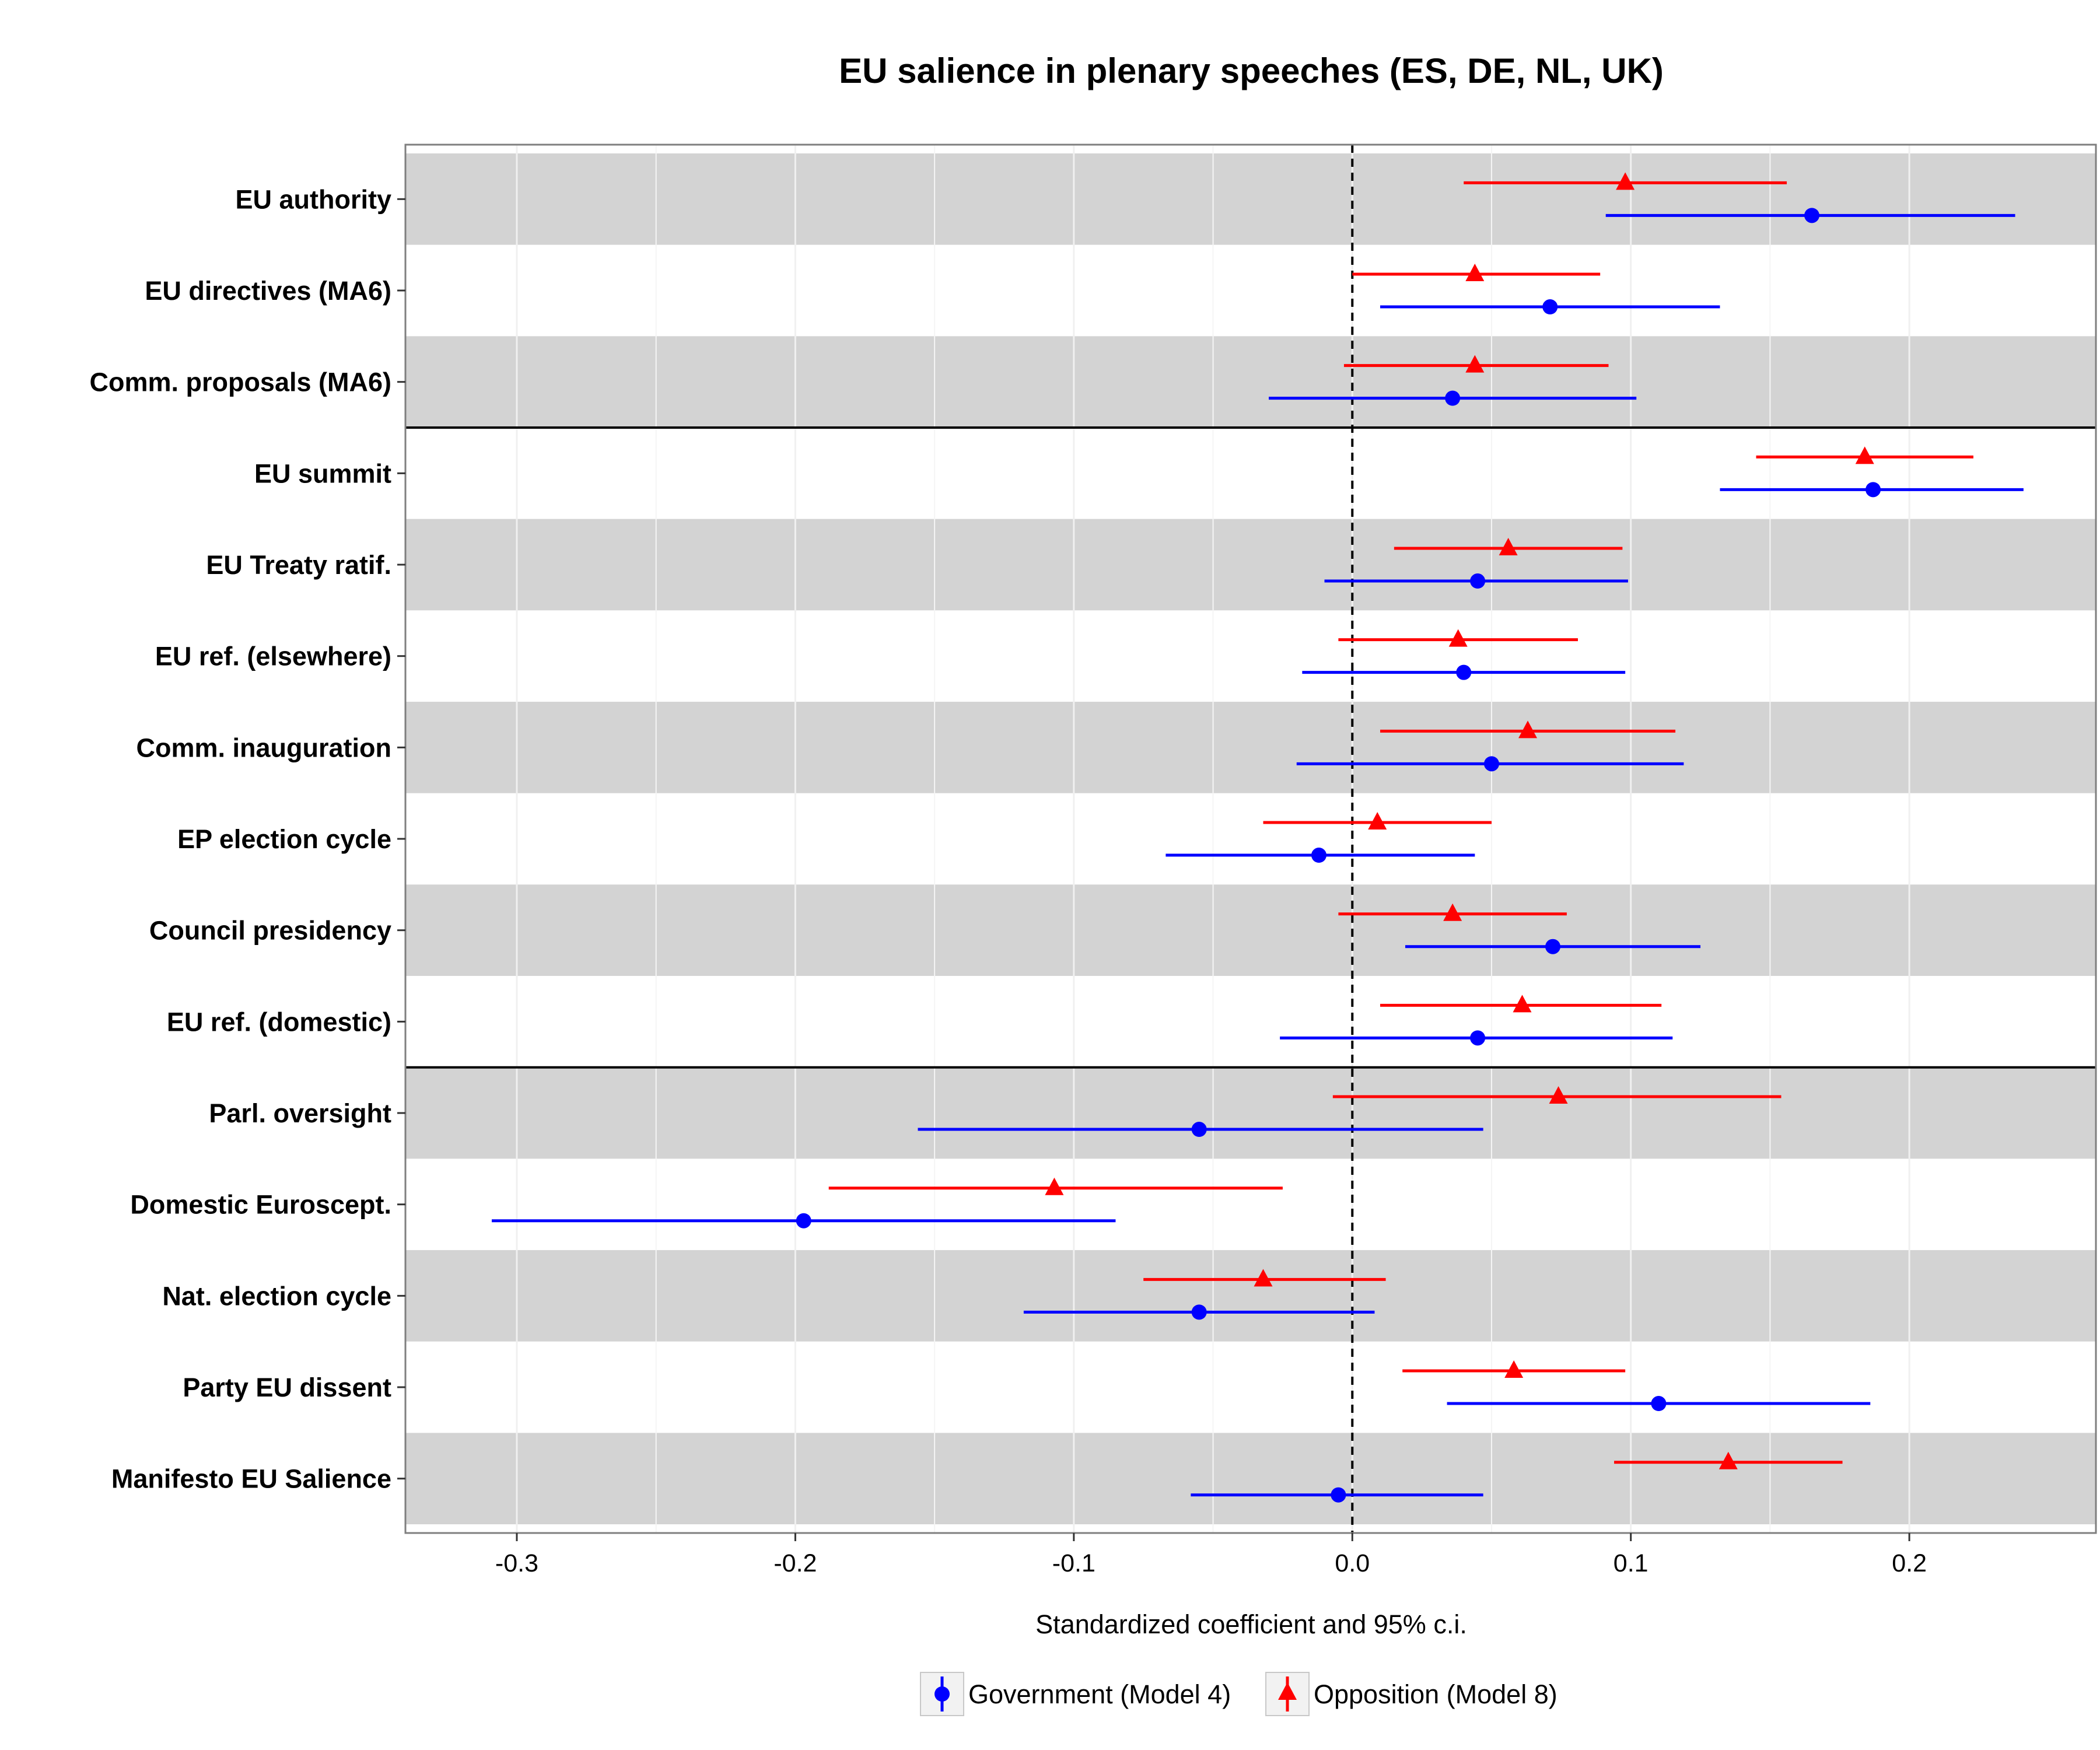 The image size is (2100, 1750). I want to click on y-tick-label: Council presidency, so click(270, 931).